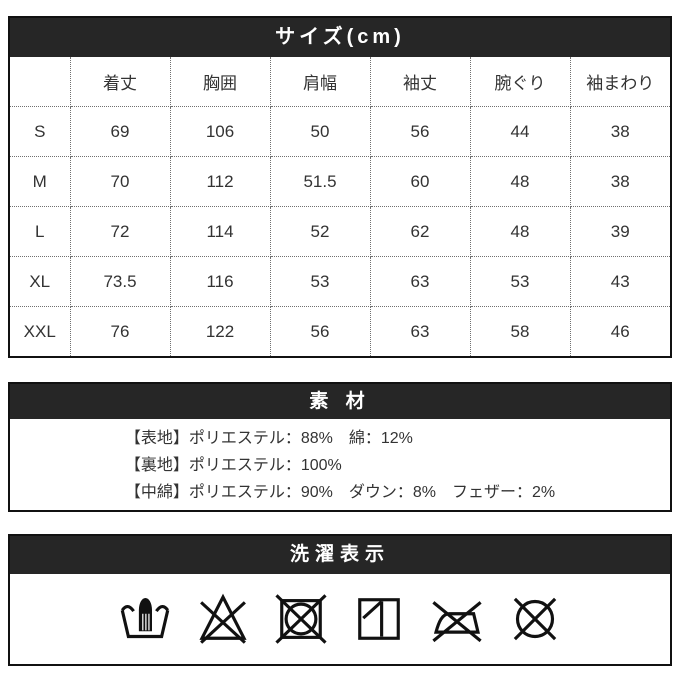 This screenshot has width=680, height=680. What do you see at coordinates (120, 82) in the screenshot?
I see `column-header-body-length: 着丈` at bounding box center [120, 82].